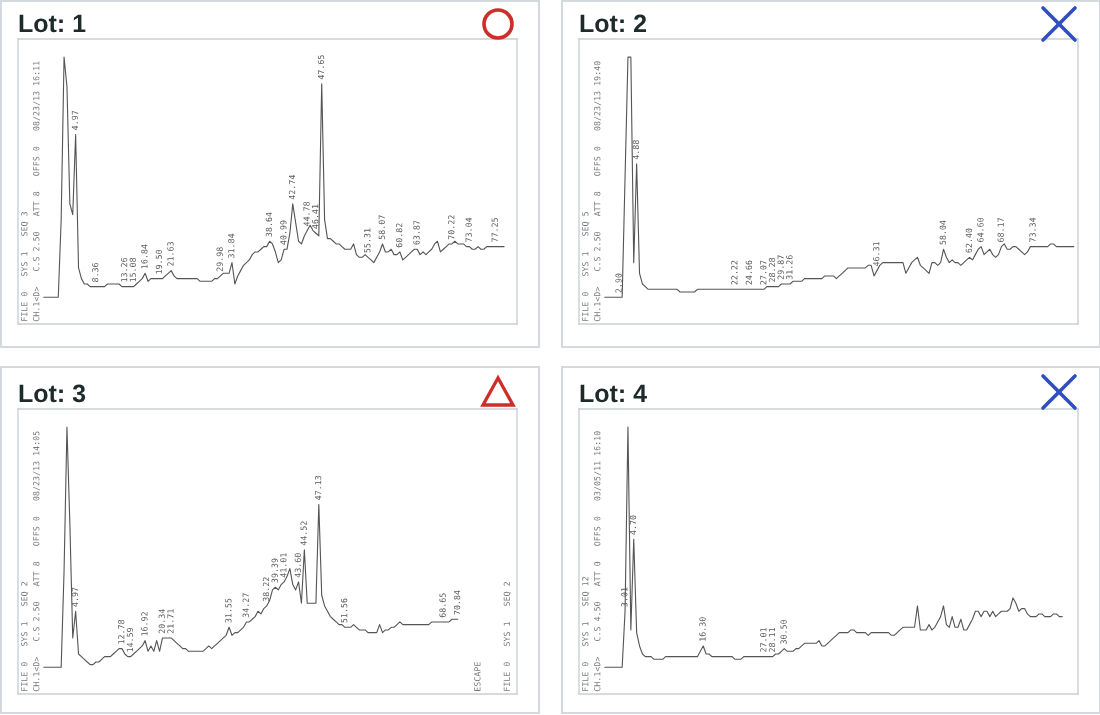 The width and height of the screenshot is (1100, 715). What do you see at coordinates (451, 227) in the screenshot?
I see `x-tick-label: 70.22` at bounding box center [451, 227].